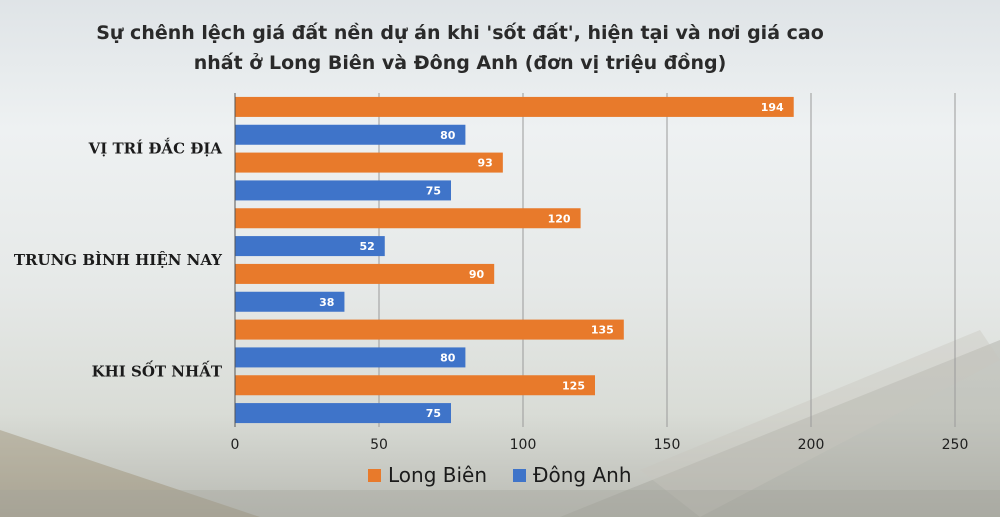 This screenshot has height=517, width=1000. Describe the element at coordinates (500, 475) in the screenshot. I see `legend: Long Biên Đông Anh` at that location.